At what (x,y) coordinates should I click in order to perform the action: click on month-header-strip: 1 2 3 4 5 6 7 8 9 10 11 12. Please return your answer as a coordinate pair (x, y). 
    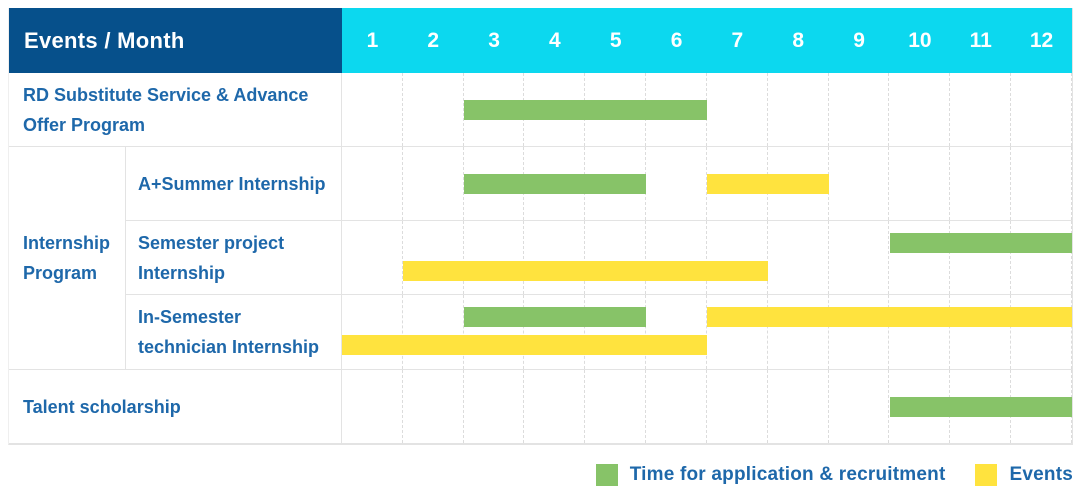
    Looking at the image, I should click on (707, 40).